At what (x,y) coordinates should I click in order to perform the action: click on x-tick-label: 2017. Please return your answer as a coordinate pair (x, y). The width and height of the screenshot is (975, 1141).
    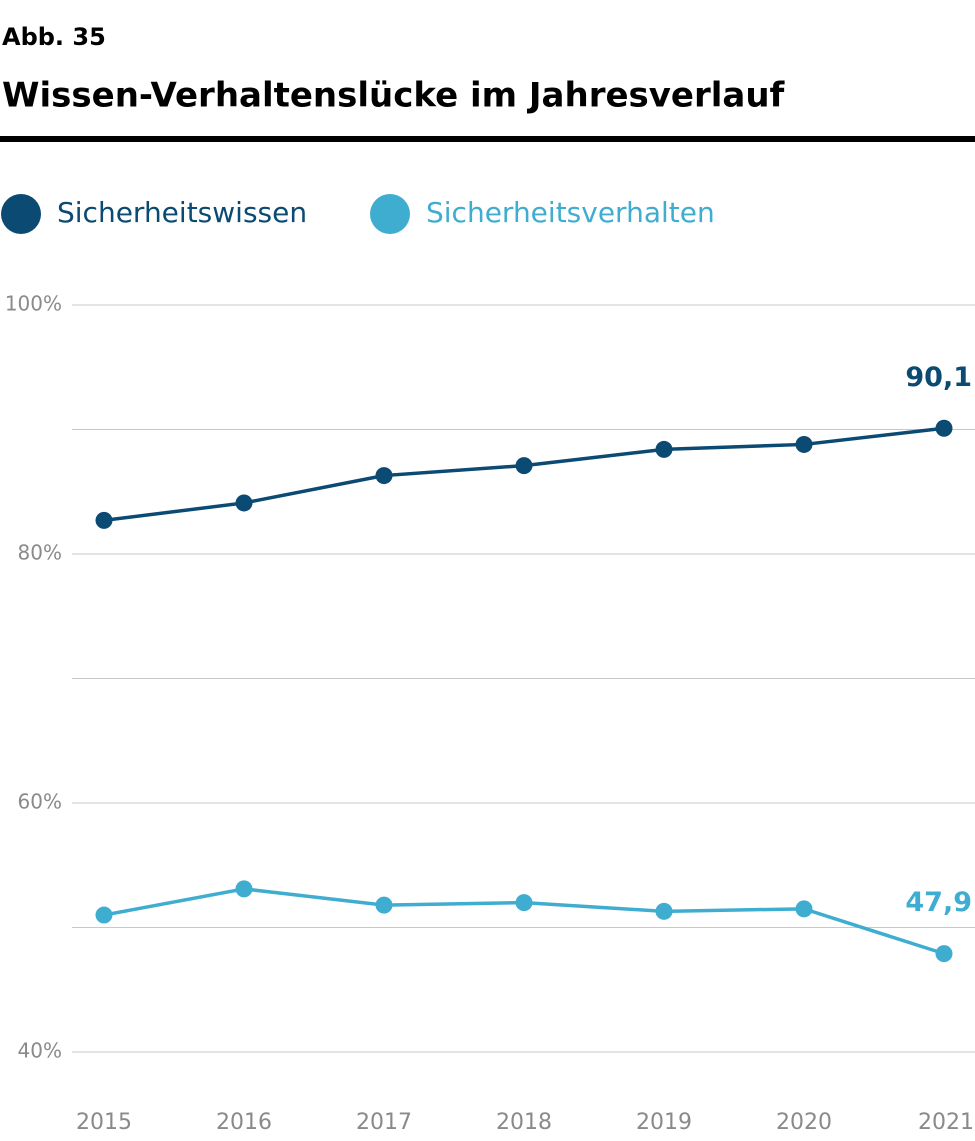
    Looking at the image, I should click on (384, 1122).